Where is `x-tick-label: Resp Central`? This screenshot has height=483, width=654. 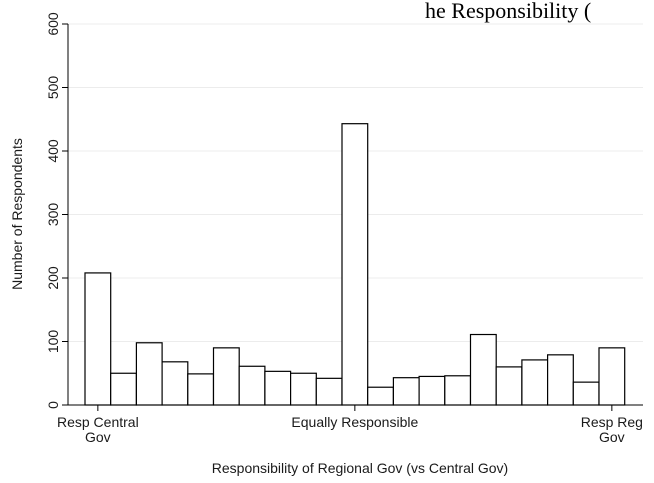 x-tick-label: Resp Central is located at coordinates (98, 422).